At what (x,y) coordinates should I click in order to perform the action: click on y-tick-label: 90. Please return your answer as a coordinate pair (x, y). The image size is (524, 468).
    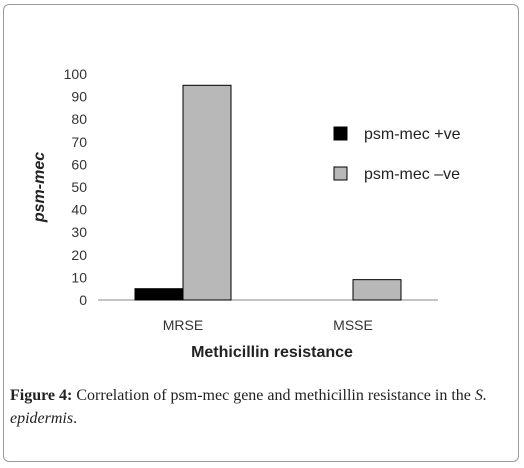
    Looking at the image, I should click on (79, 97).